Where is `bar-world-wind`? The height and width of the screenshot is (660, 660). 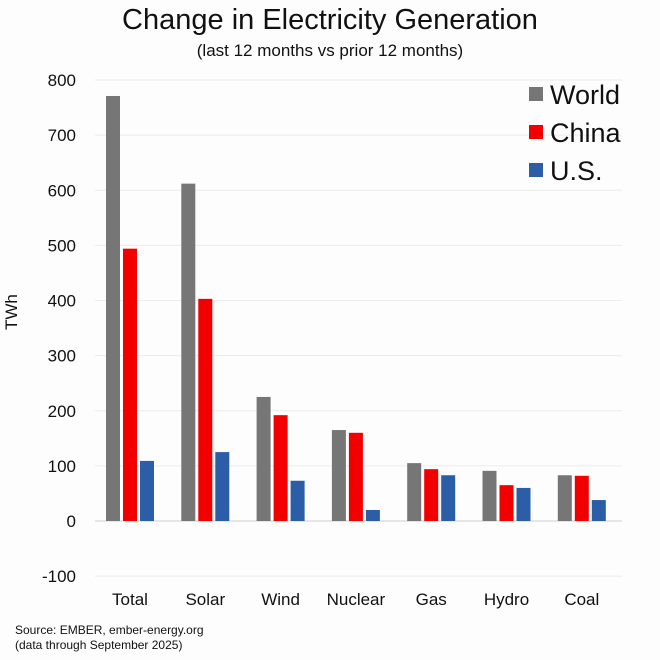
bar-world-wind is located at coordinates (263, 458).